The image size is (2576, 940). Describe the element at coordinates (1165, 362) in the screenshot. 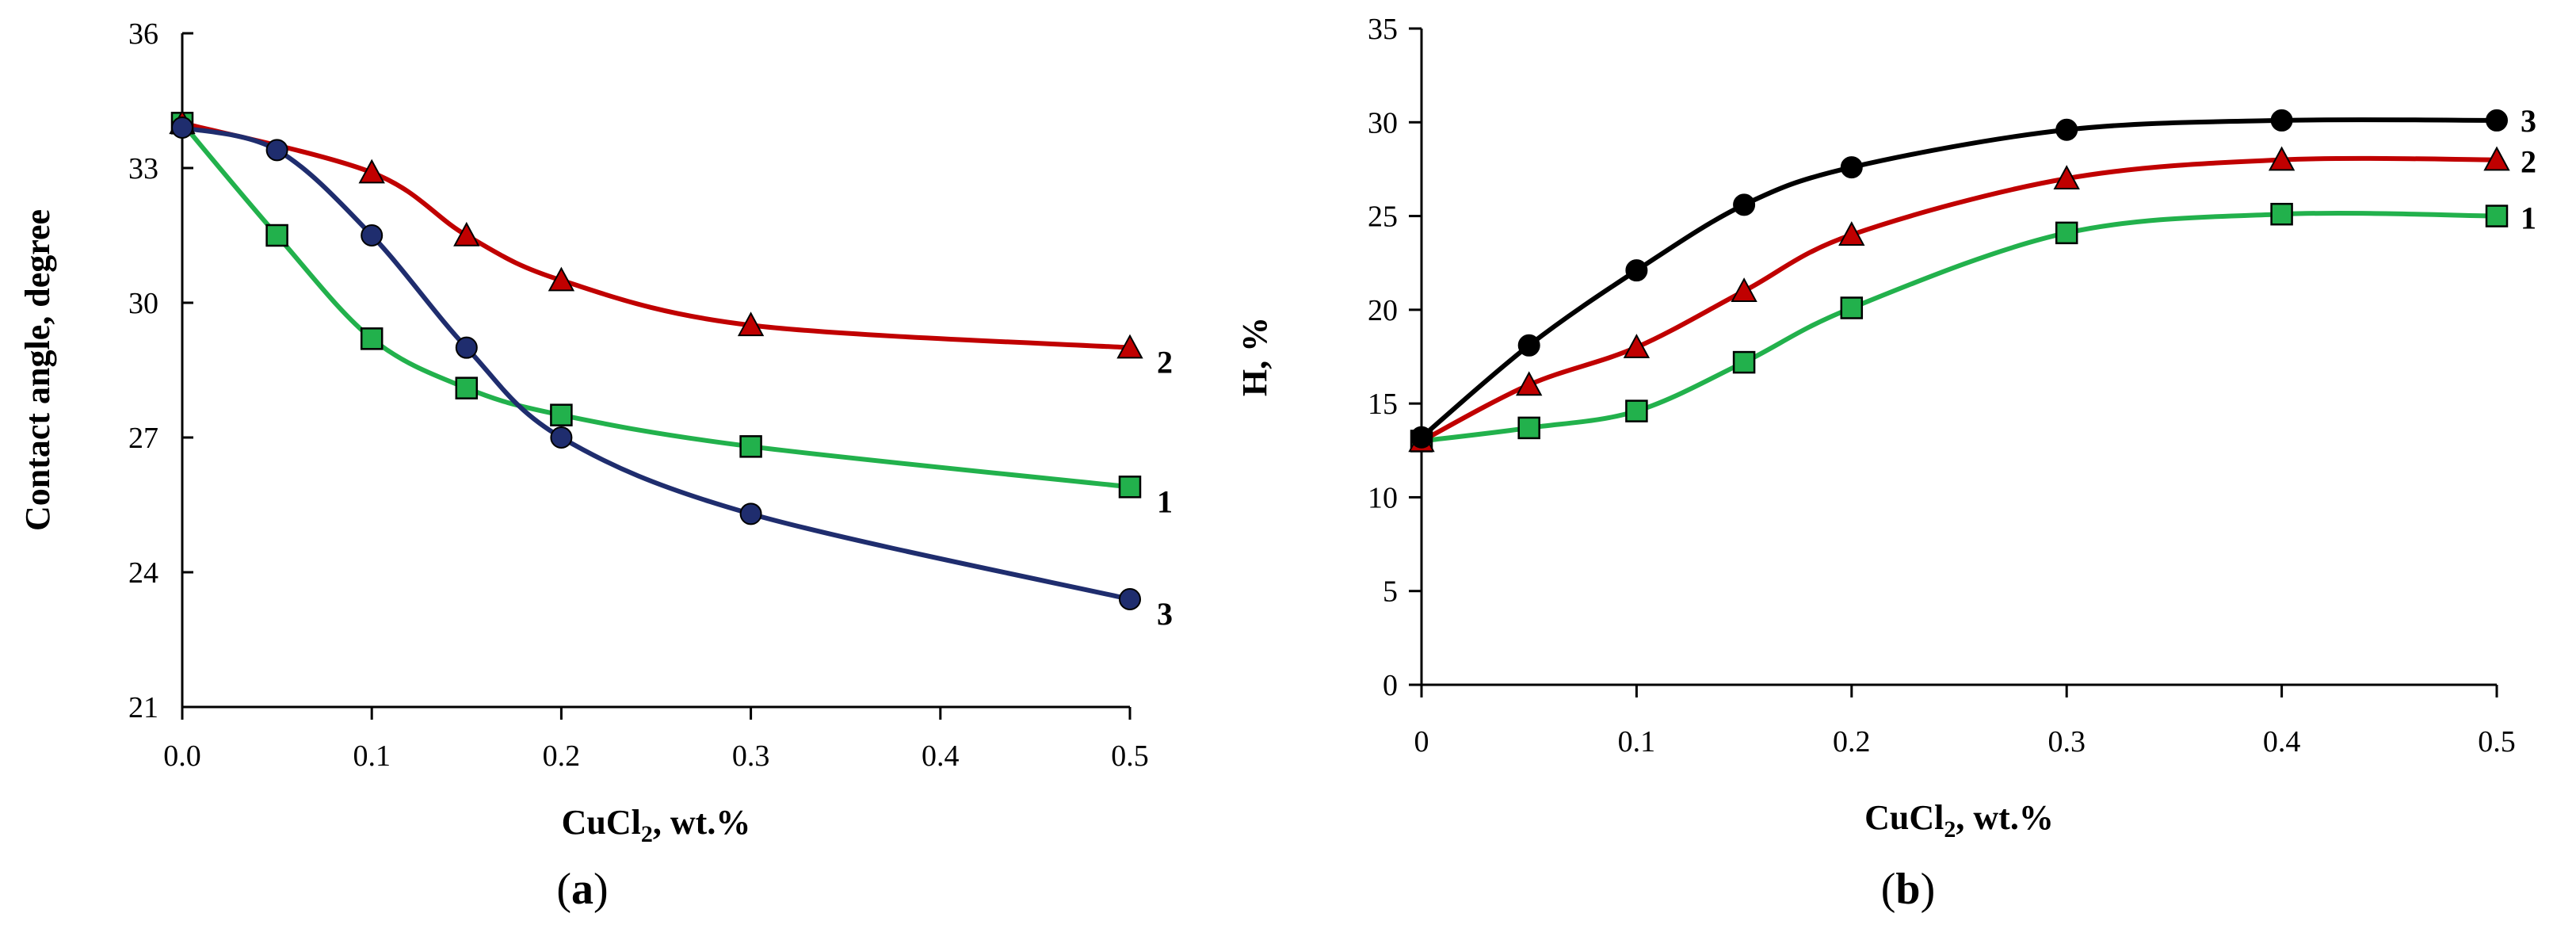

I see `series-label-a-2: 2` at that location.